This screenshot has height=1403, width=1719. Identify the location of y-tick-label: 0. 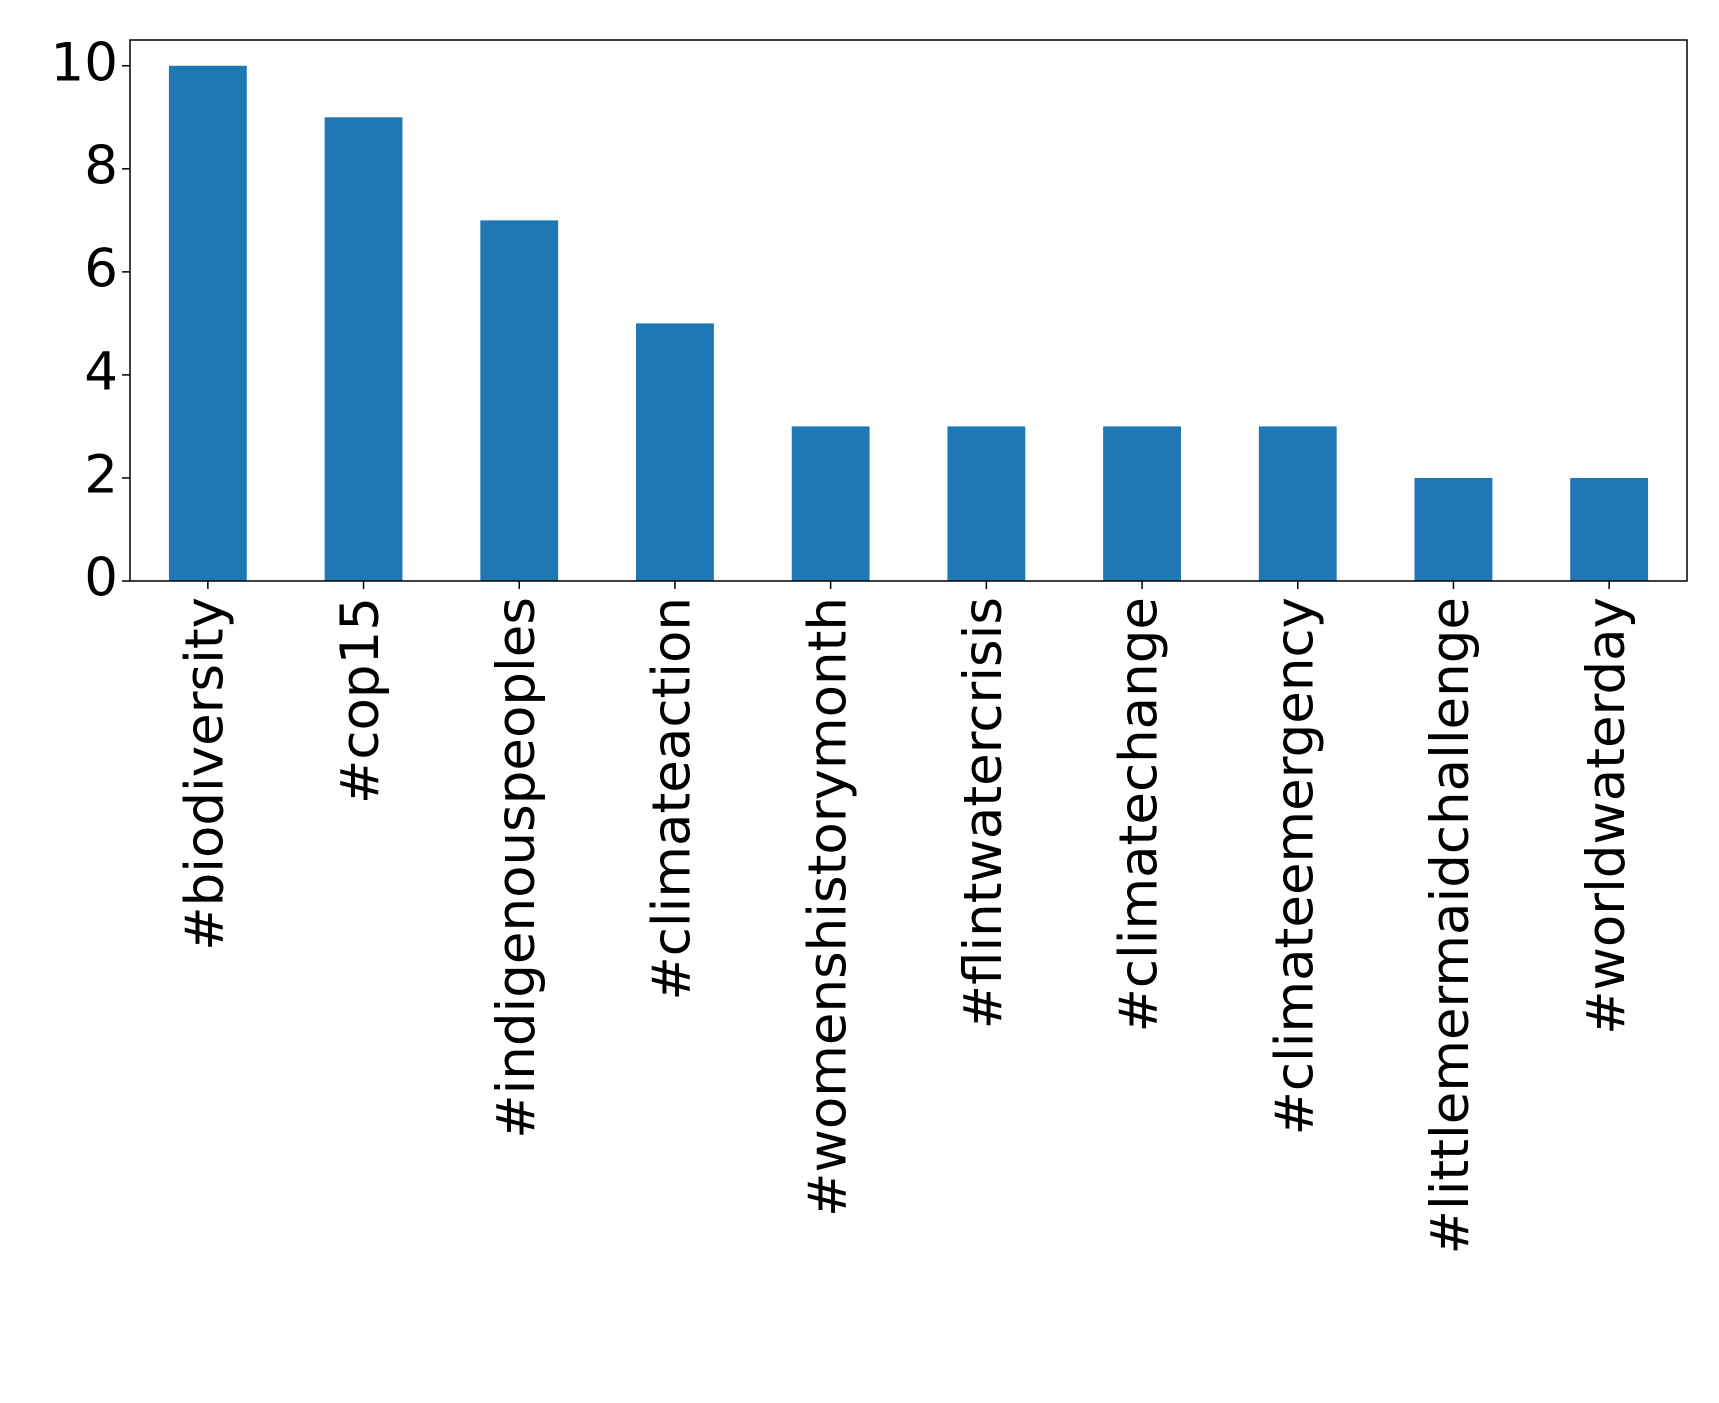
(101, 578).